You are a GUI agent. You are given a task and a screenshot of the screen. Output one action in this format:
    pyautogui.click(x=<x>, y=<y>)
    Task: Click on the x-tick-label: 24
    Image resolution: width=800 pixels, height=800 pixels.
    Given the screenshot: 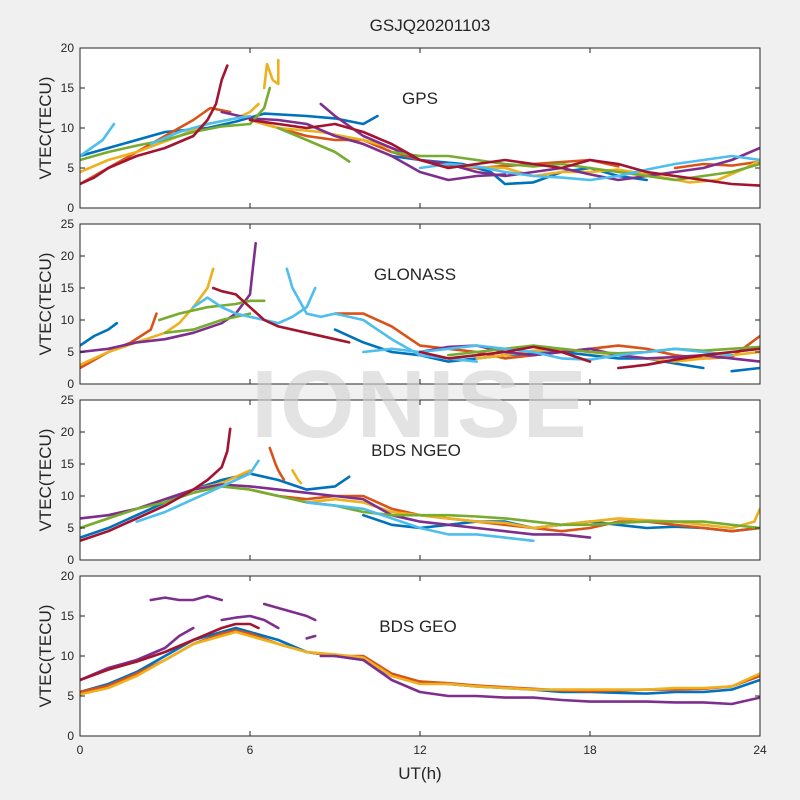 What is the action you would take?
    pyautogui.click(x=760, y=750)
    